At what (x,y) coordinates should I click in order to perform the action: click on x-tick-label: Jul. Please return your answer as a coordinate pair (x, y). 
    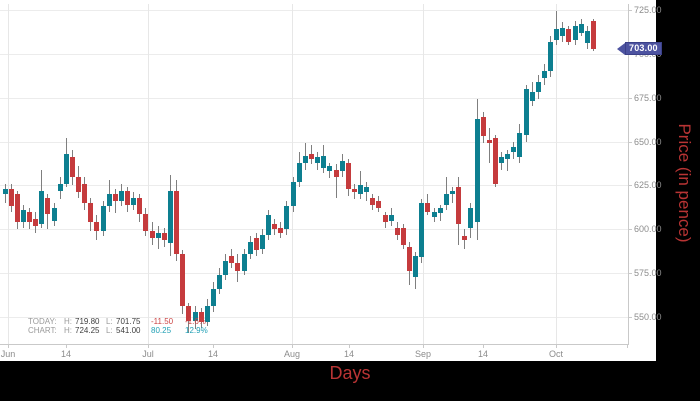
    Looking at the image, I should click on (148, 354).